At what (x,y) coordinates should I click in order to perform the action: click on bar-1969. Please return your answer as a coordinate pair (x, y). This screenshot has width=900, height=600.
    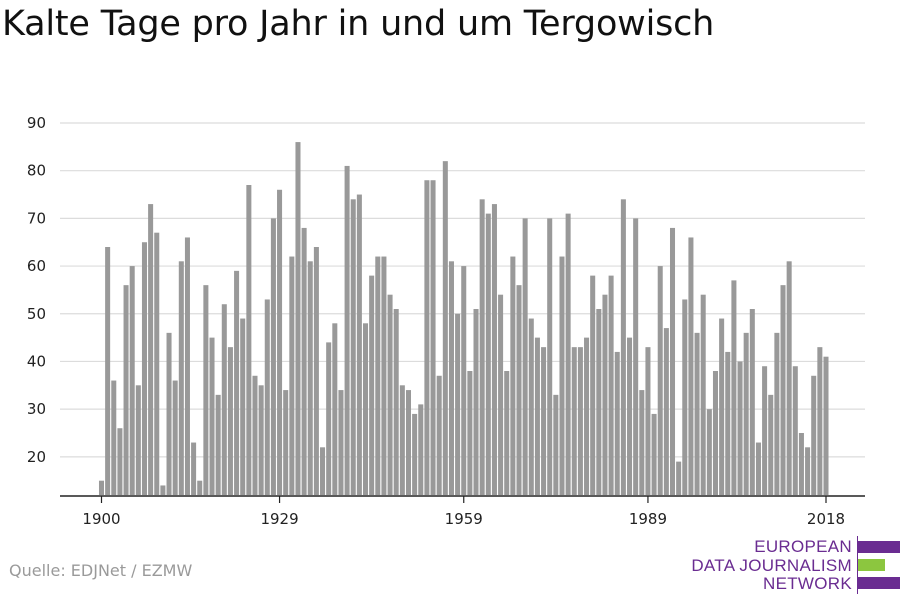
    Looking at the image, I should click on (525, 356).